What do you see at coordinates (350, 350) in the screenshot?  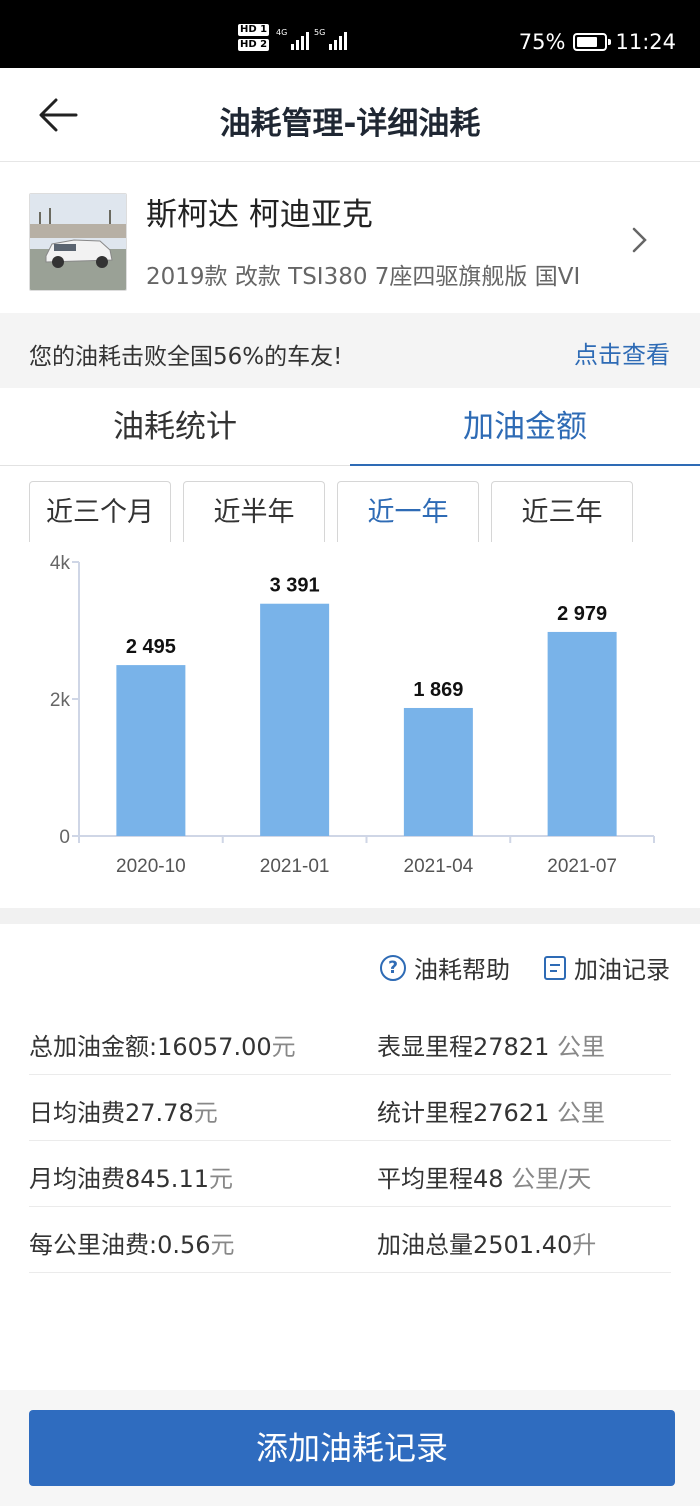 I see `rank-banner: 您的油耗击败全国56%的车友! 点击查看` at bounding box center [350, 350].